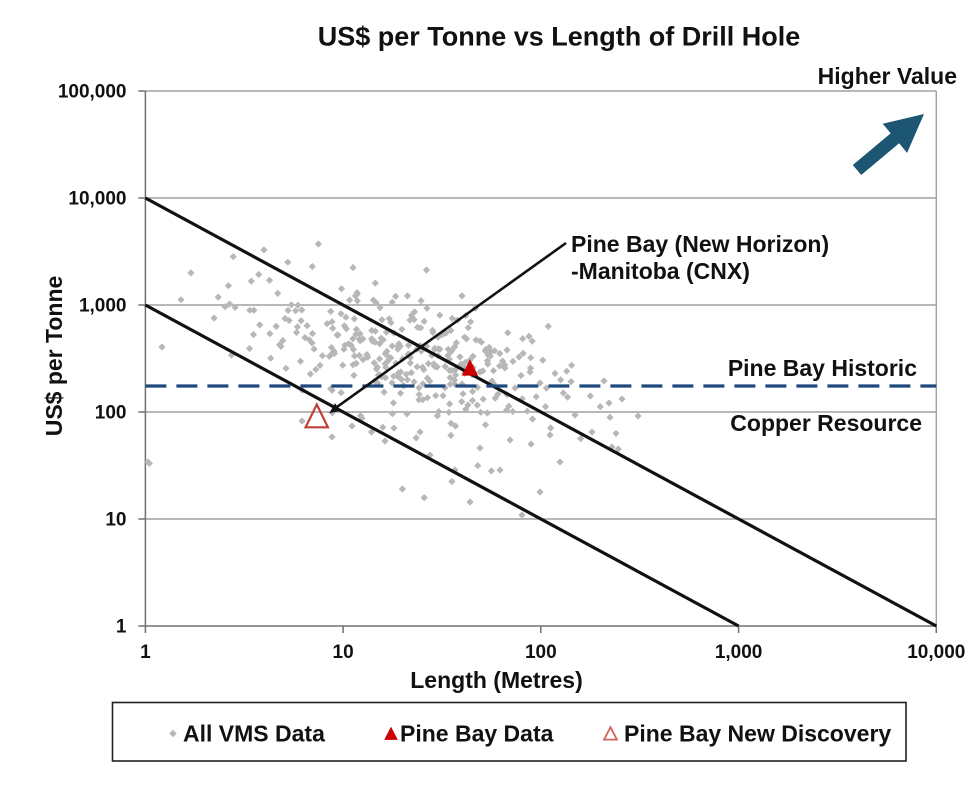 The height and width of the screenshot is (800, 980). I want to click on svg-text: Pine Bay Historic, so click(822, 368).